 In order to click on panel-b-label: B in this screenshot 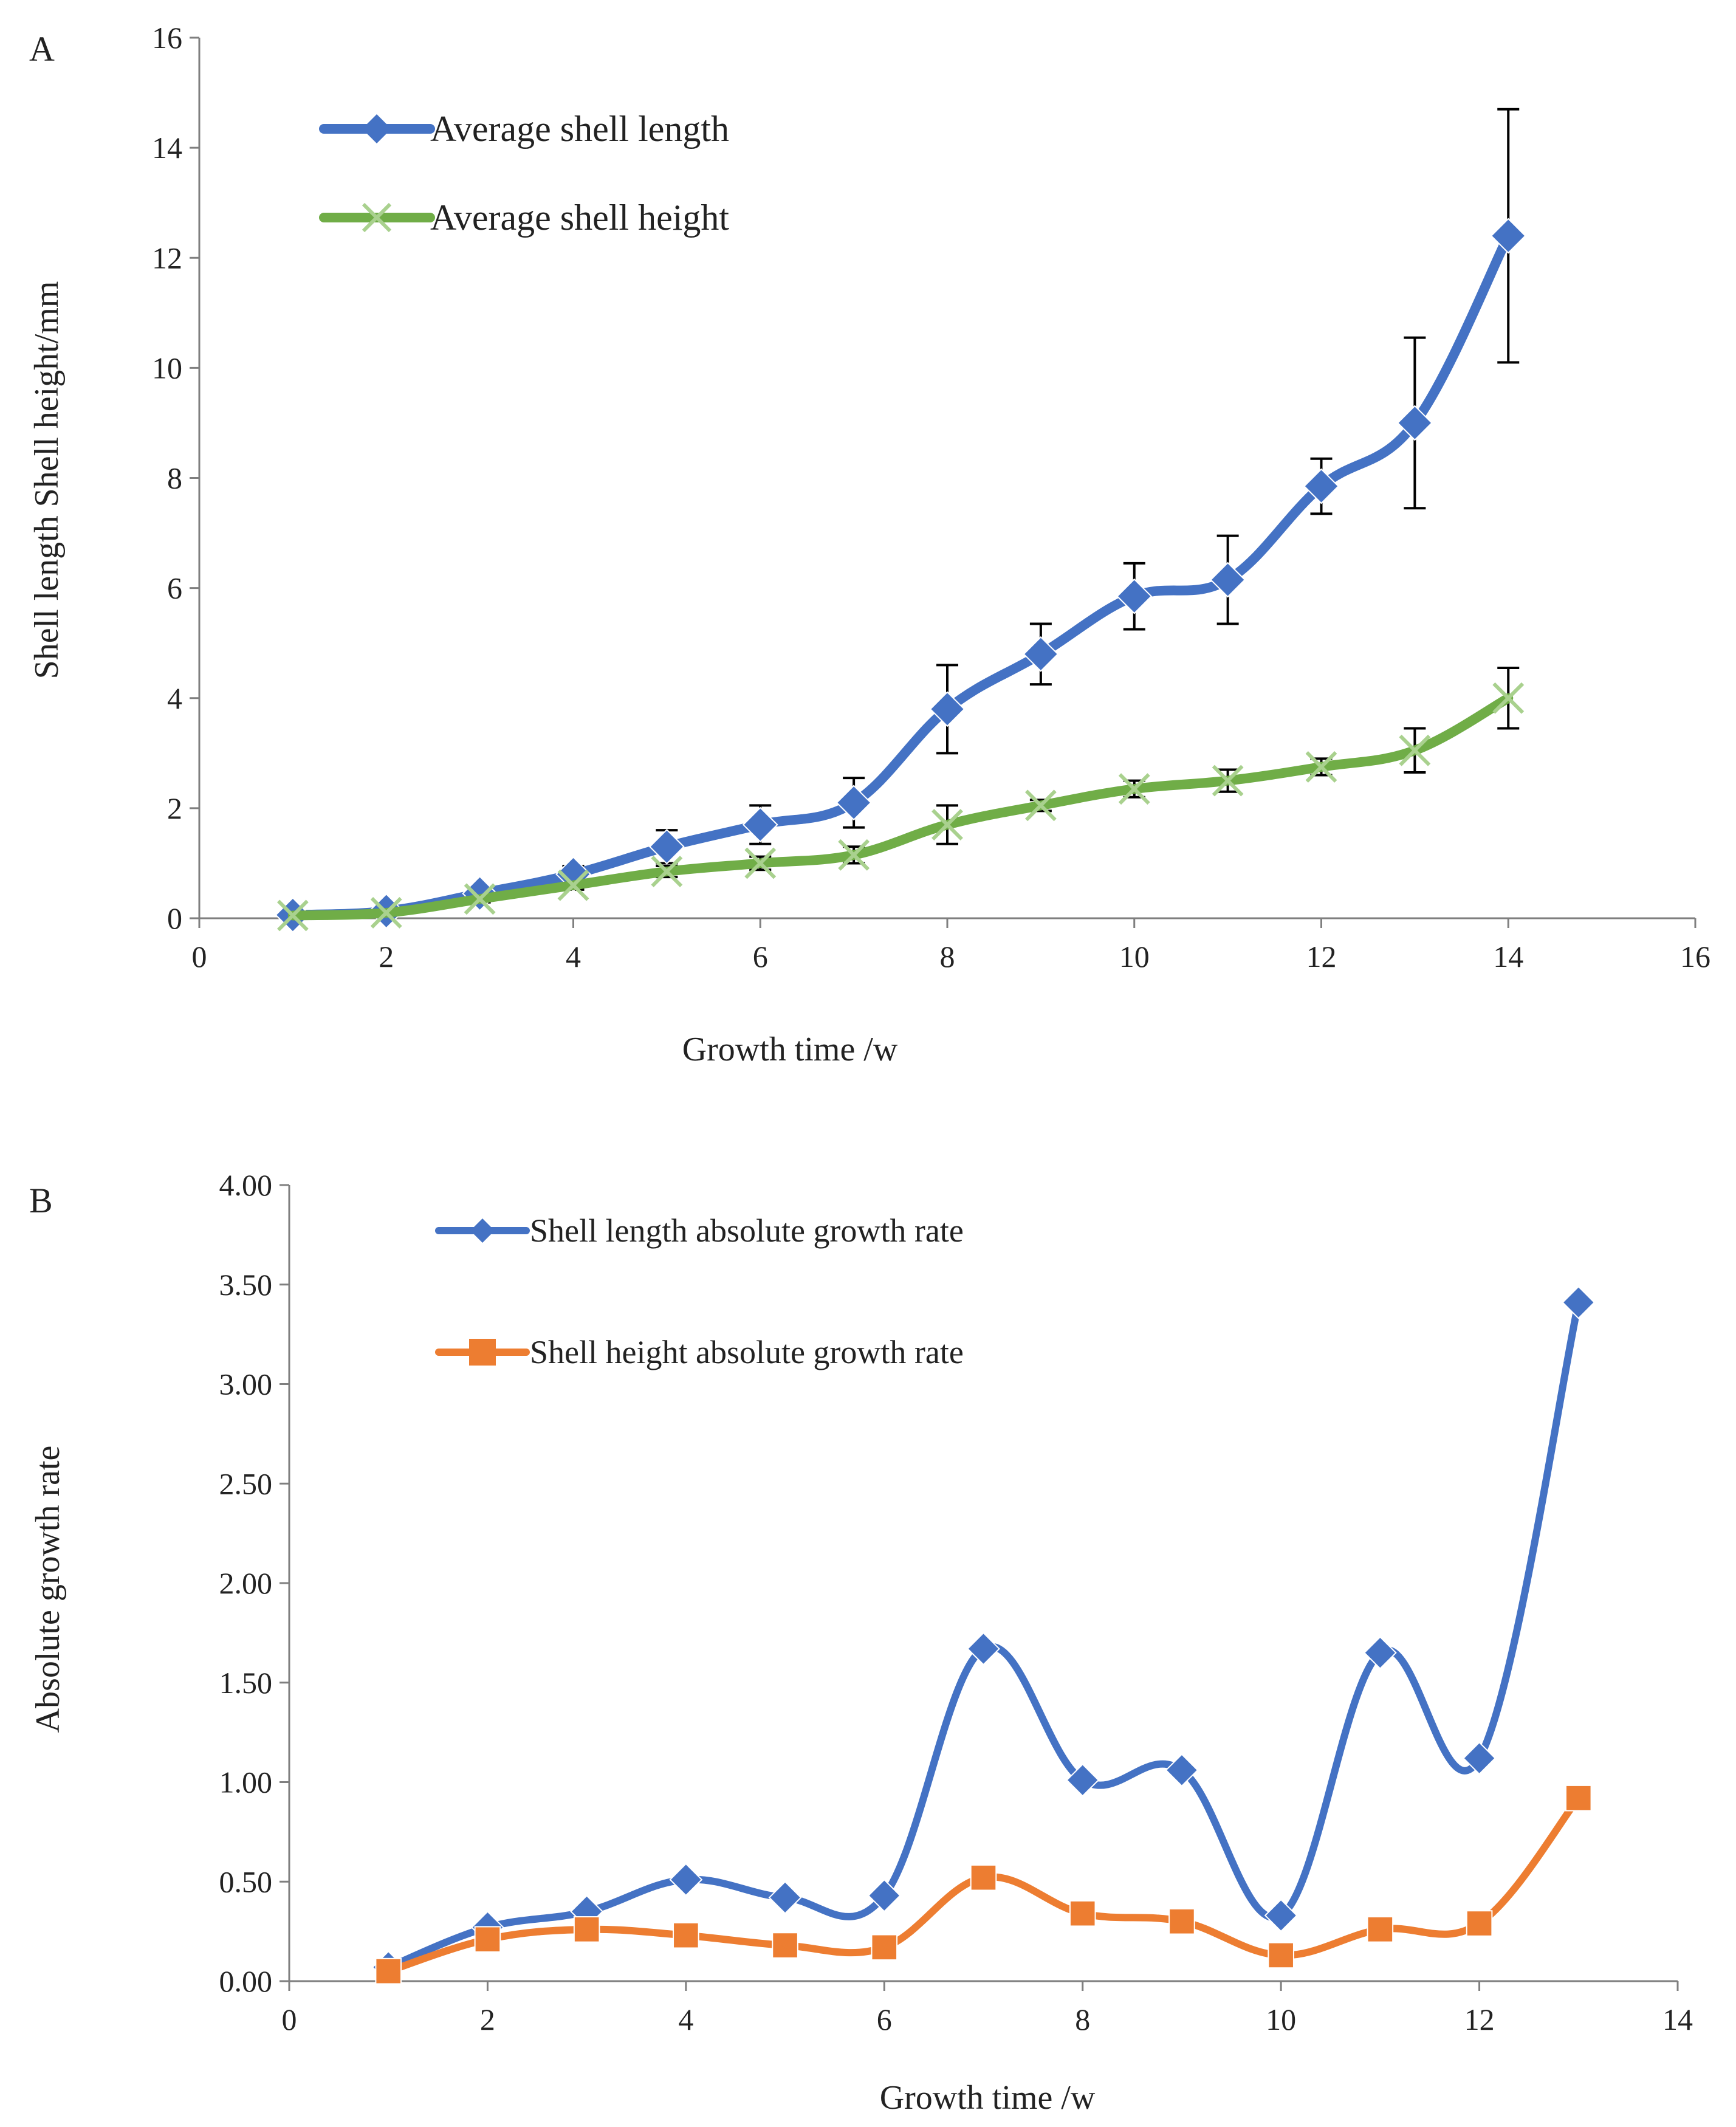, I will do `click(41, 1201)`.